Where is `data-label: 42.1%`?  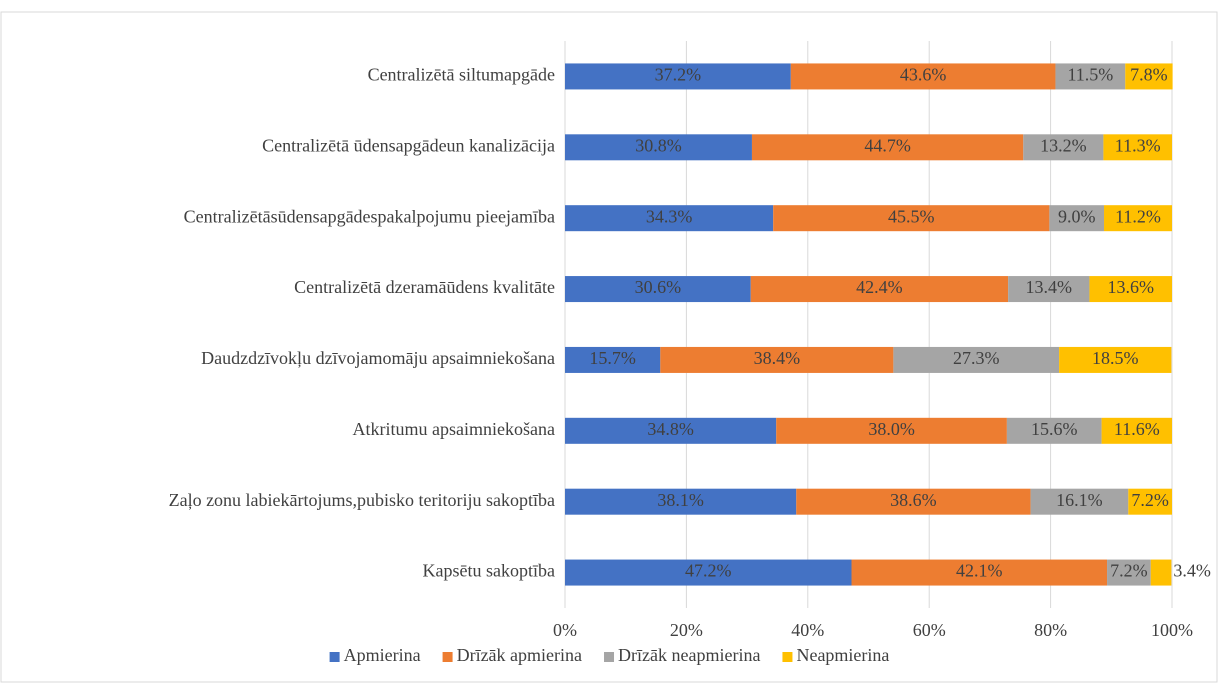 data-label: 42.1% is located at coordinates (979, 571).